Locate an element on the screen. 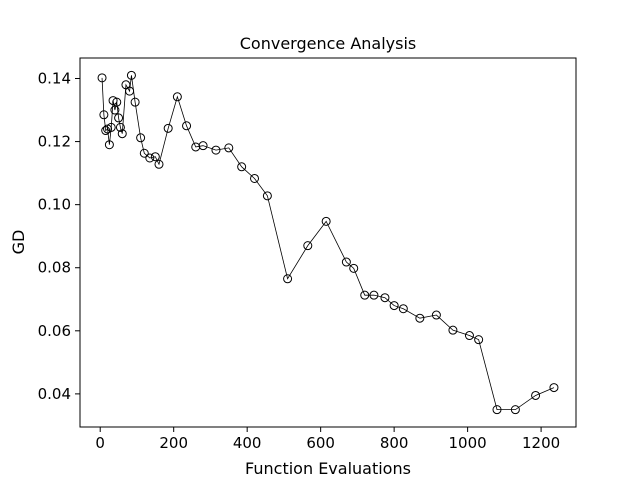  x-tick-label: 600 is located at coordinates (320, 443).